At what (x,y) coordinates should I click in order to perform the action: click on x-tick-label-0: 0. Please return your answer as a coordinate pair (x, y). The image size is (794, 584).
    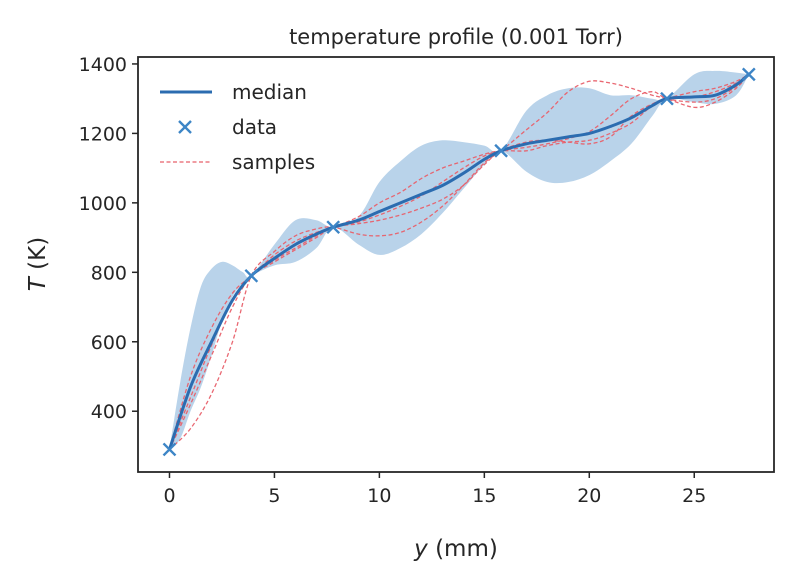
    Looking at the image, I should click on (169, 496).